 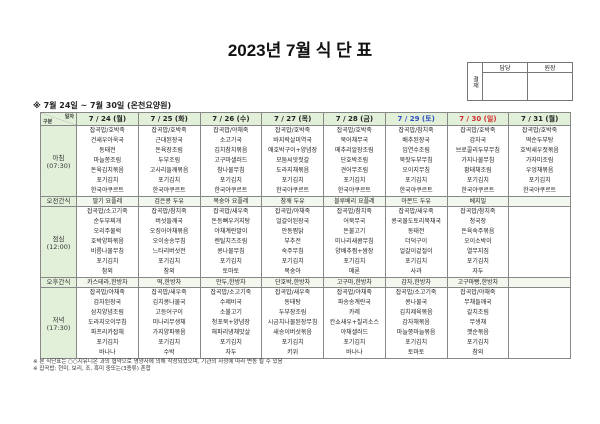 I want to click on menu-item: 묵잣두부무침, so click(x=416, y=160).